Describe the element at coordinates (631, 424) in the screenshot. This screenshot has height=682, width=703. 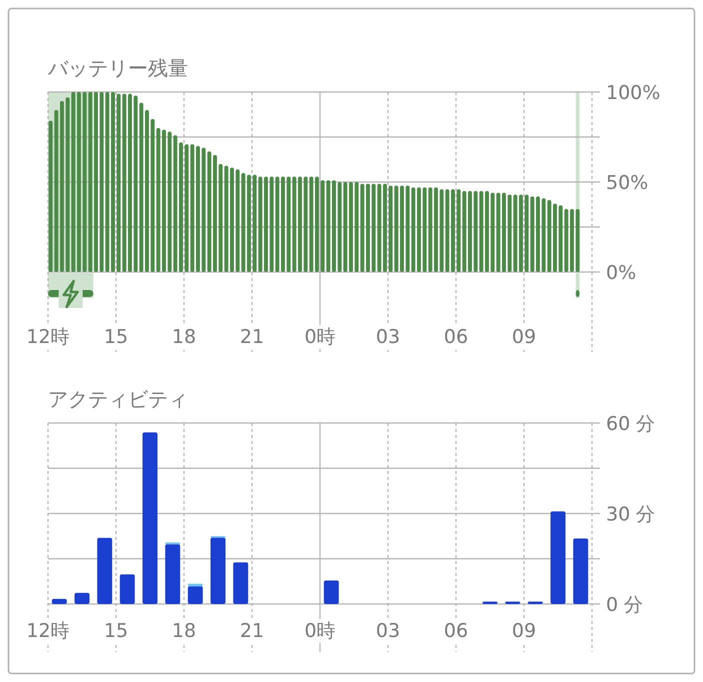
I see `y-tick-label: 60 分` at that location.